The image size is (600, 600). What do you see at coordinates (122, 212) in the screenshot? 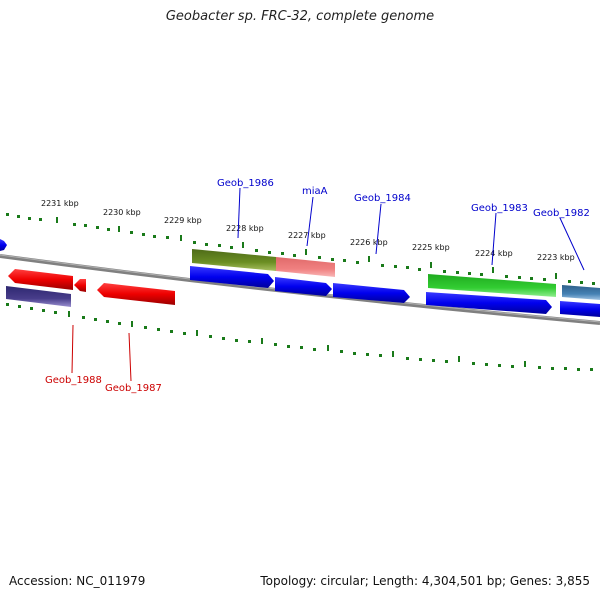
I see `tick-label: 2230 kbp` at bounding box center [122, 212].